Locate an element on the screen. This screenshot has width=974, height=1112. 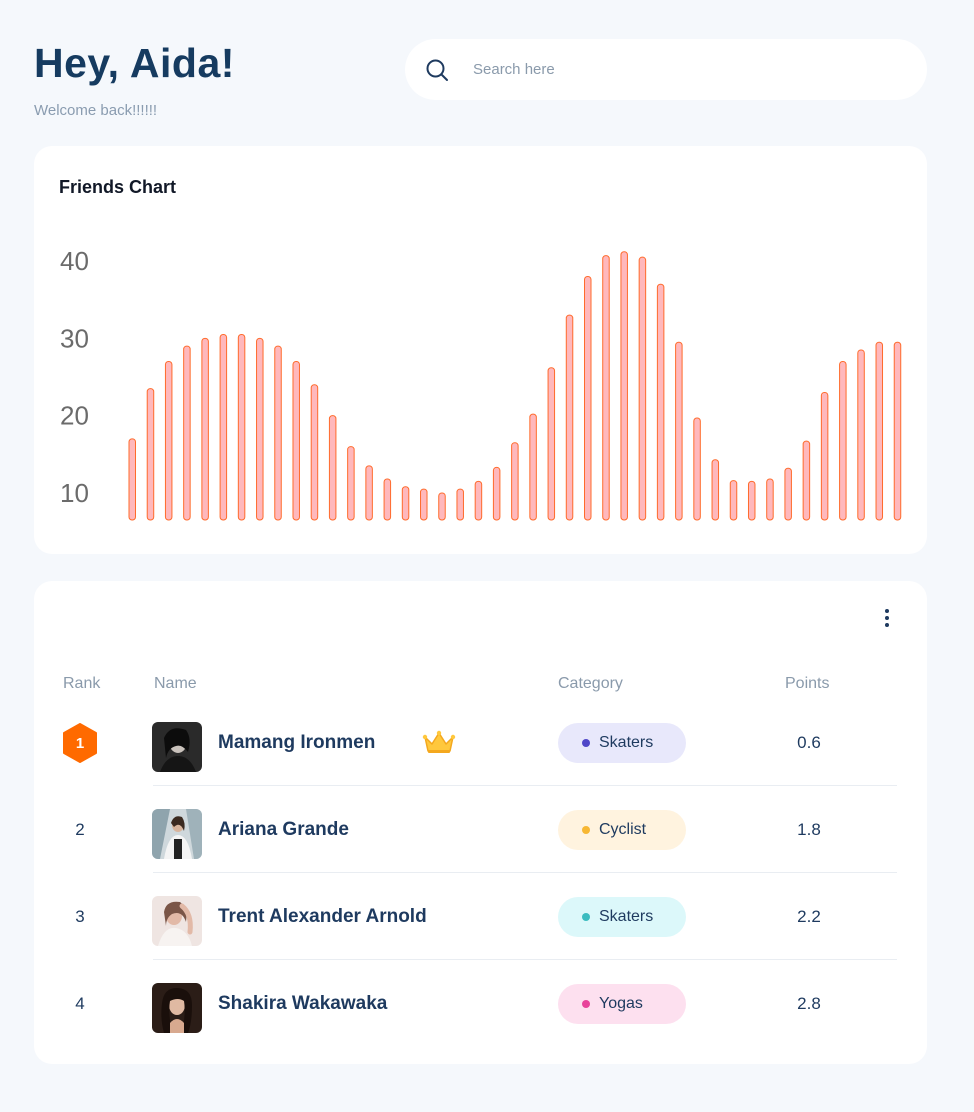
rank-badge: 1 is located at coordinates (80, 743).